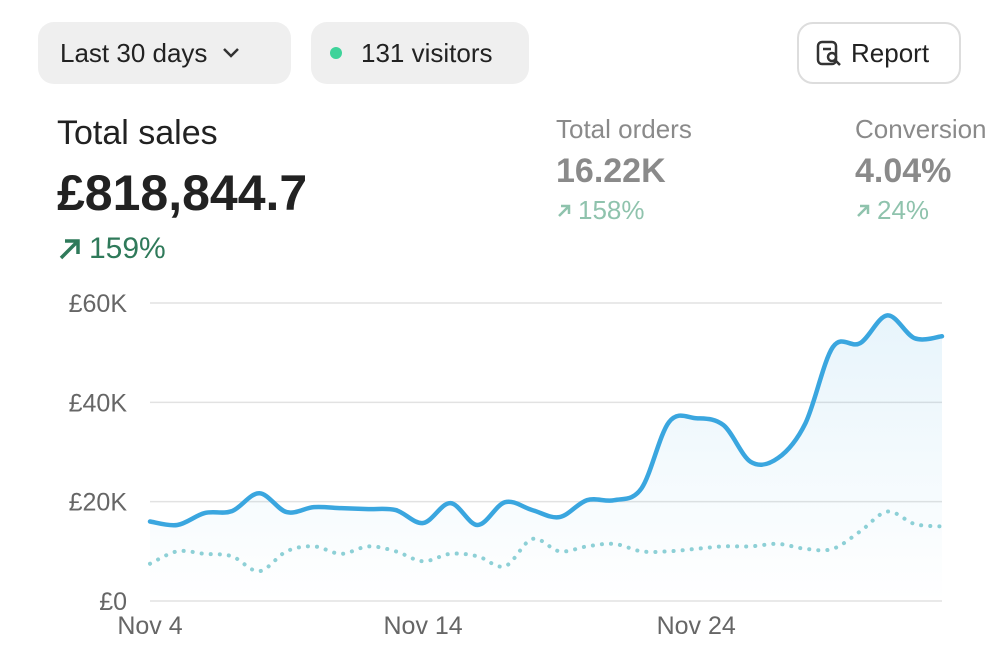  I want to click on metric-value: 16.22K, so click(611, 171).